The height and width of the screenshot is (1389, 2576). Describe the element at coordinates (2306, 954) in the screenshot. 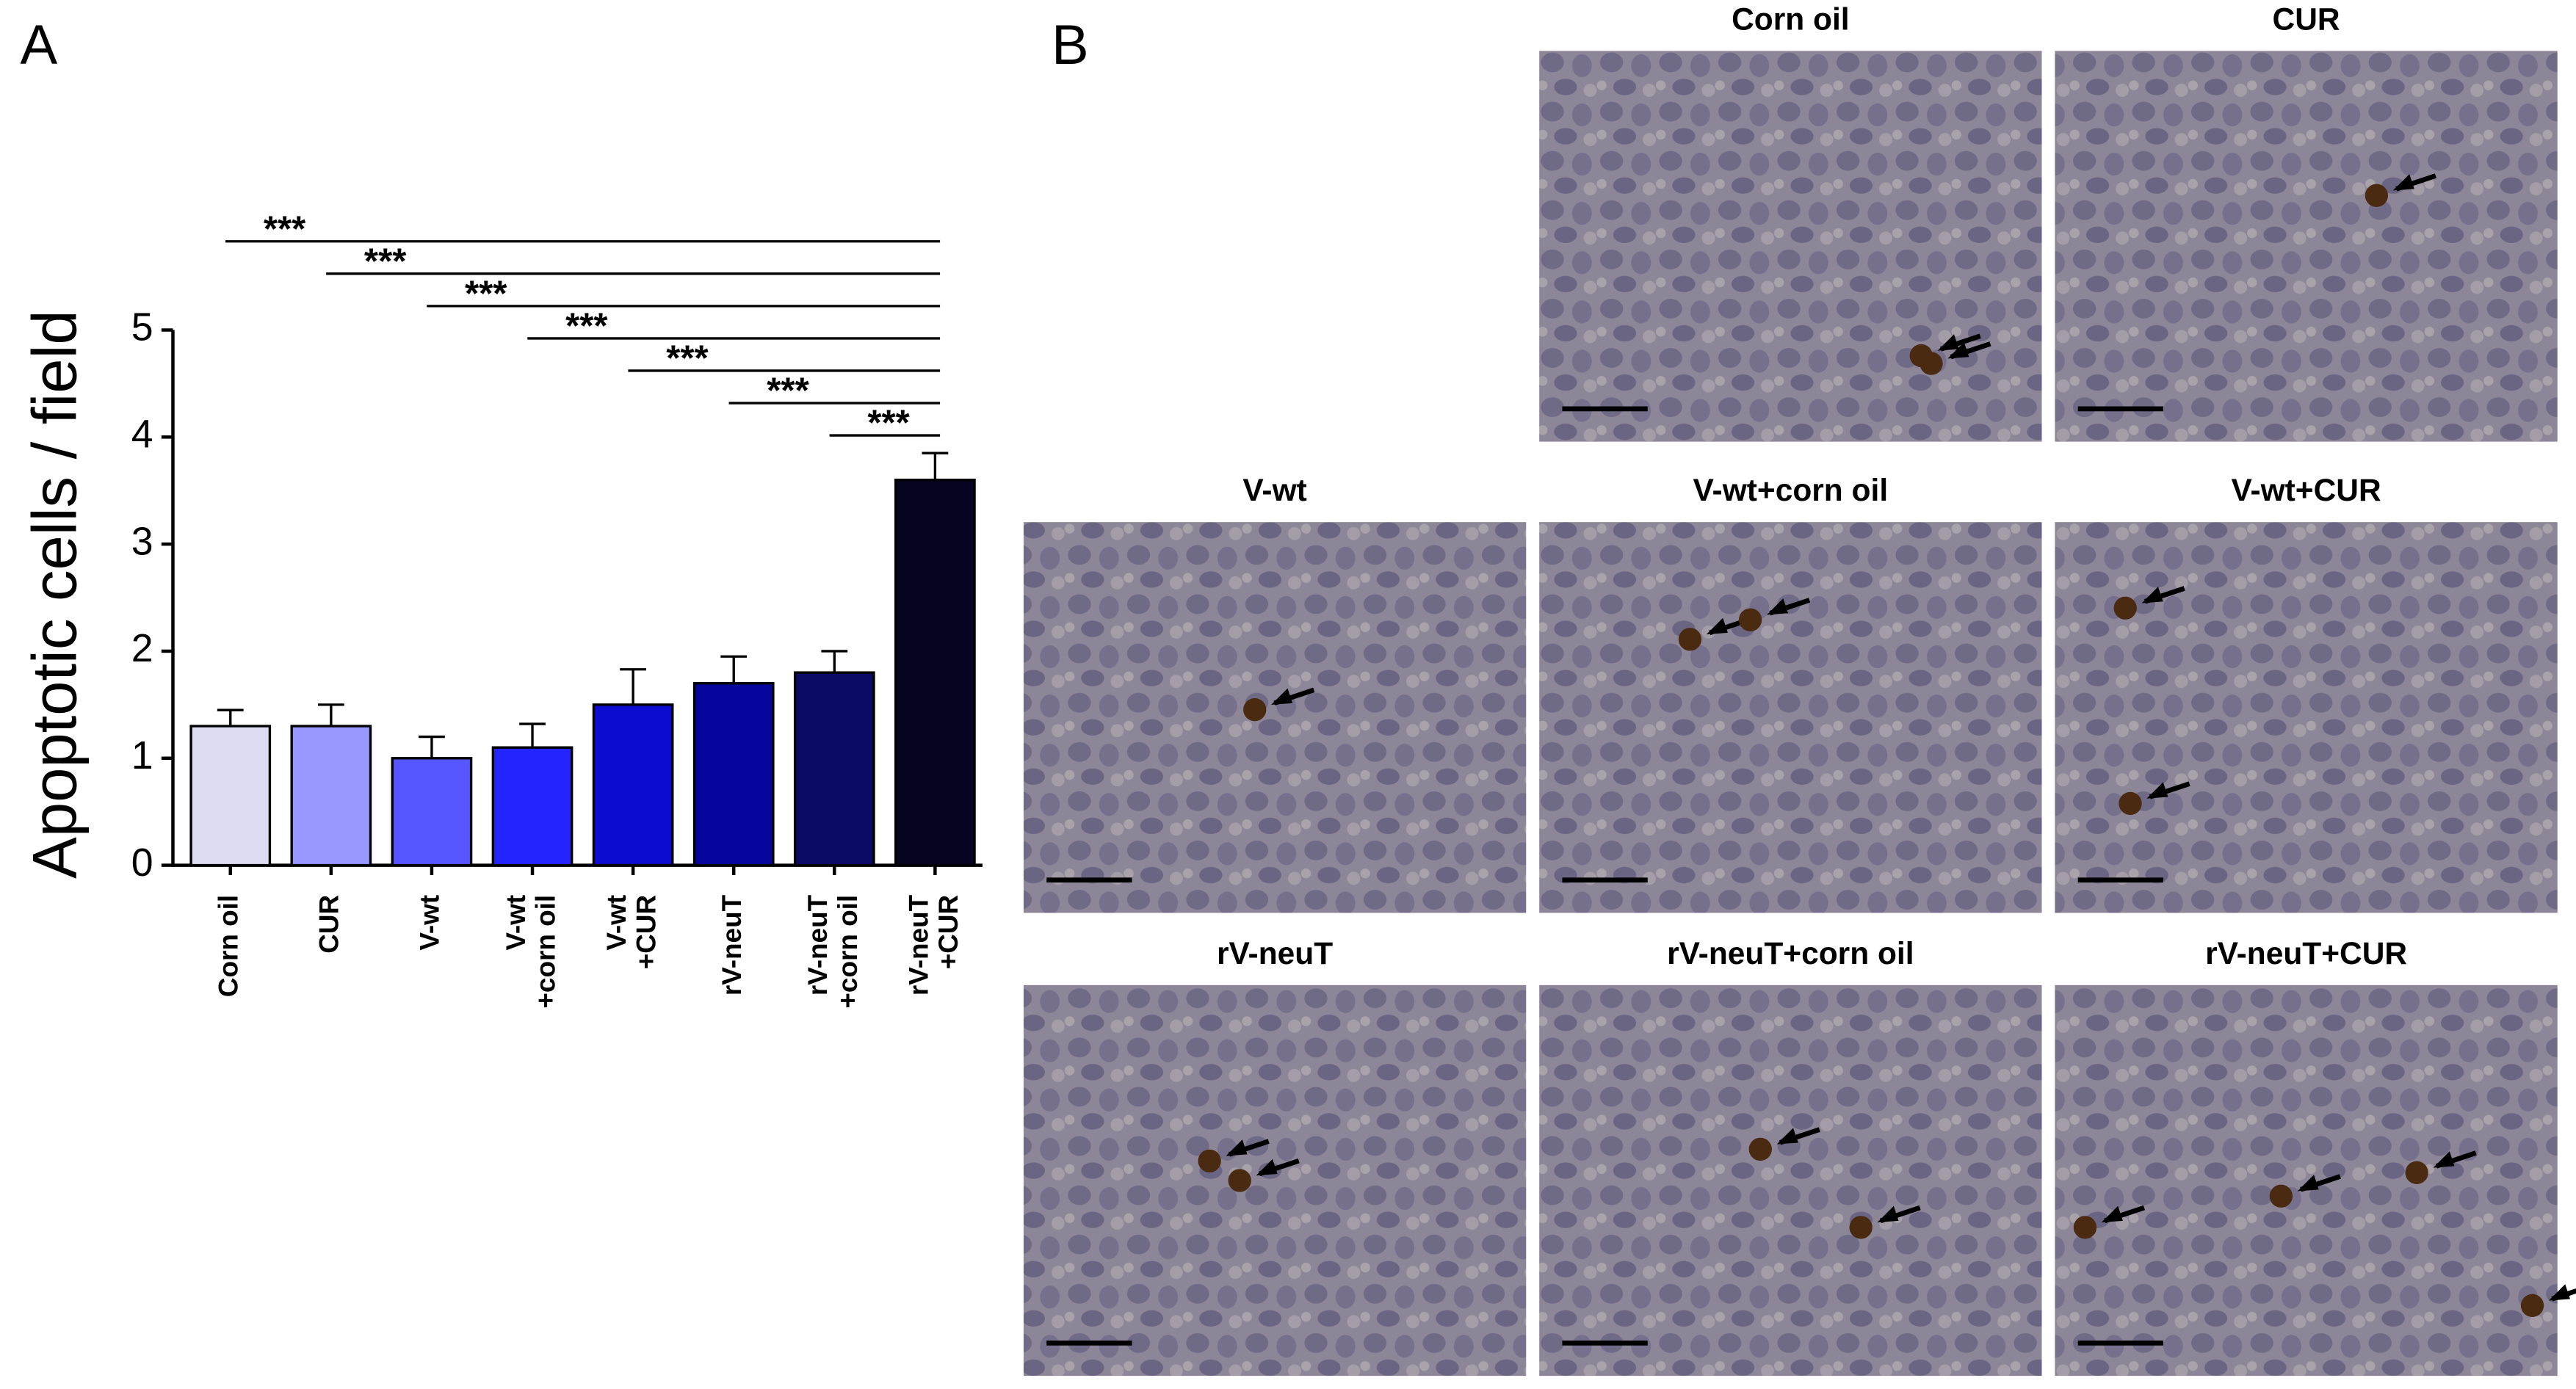

I see `image-title: rV-neuT+CUR` at that location.